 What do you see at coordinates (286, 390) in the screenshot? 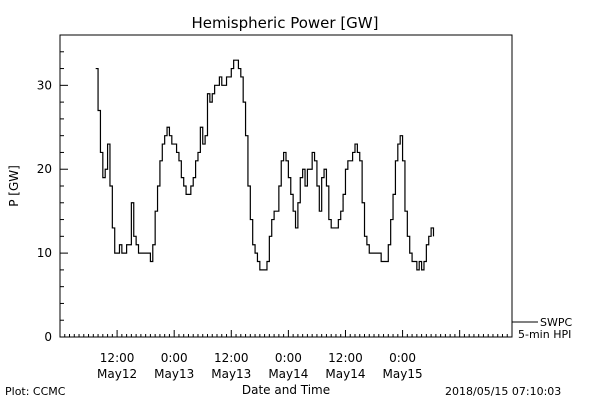
I see `x-axis-label: Date and Time` at bounding box center [286, 390].